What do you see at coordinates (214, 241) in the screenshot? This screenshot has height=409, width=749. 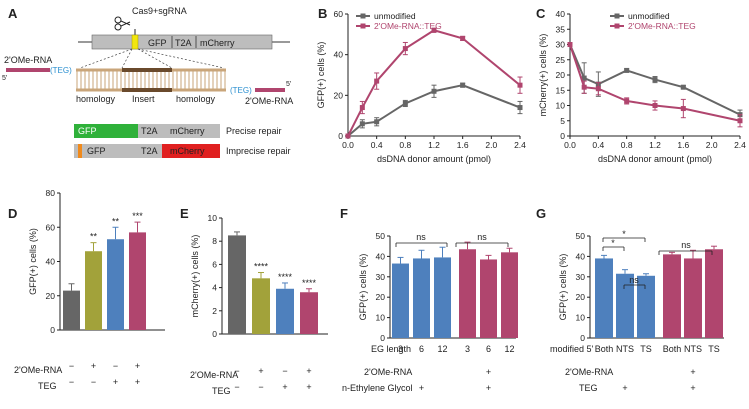 I see `e-y-tick-label: 8` at bounding box center [214, 241].